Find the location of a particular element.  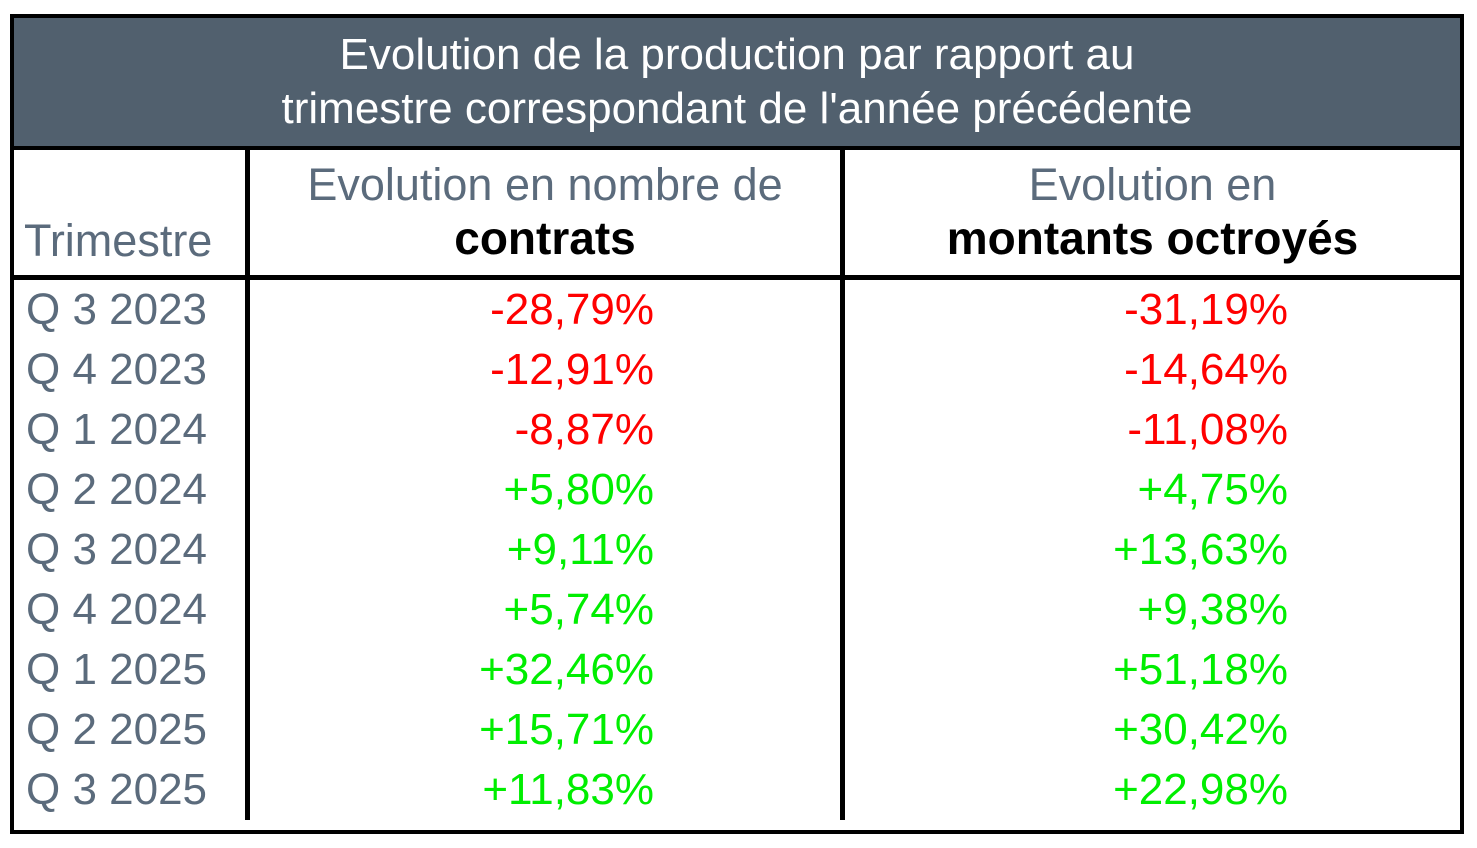

contracts-value: +5,74% is located at coordinates (542, 610).